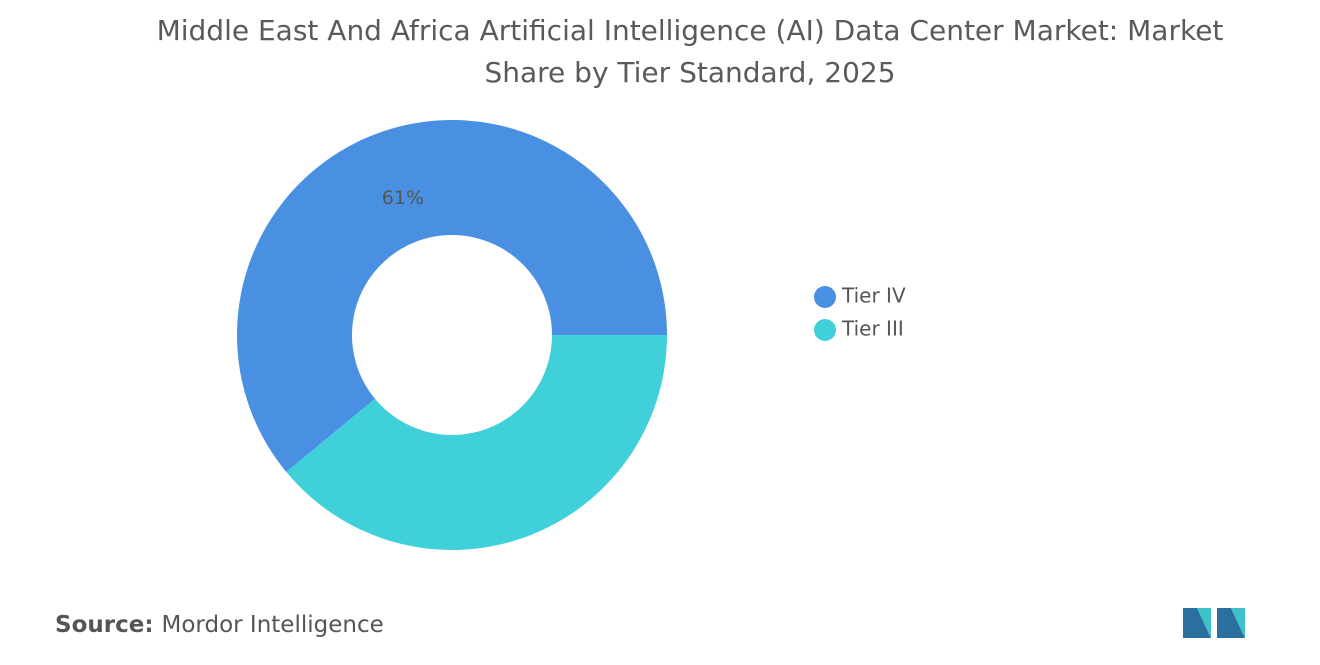 Image resolution: width=1320 pixels, height=665 pixels. Describe the element at coordinates (872, 329) in the screenshot. I see `legend-label: Tier III` at that location.